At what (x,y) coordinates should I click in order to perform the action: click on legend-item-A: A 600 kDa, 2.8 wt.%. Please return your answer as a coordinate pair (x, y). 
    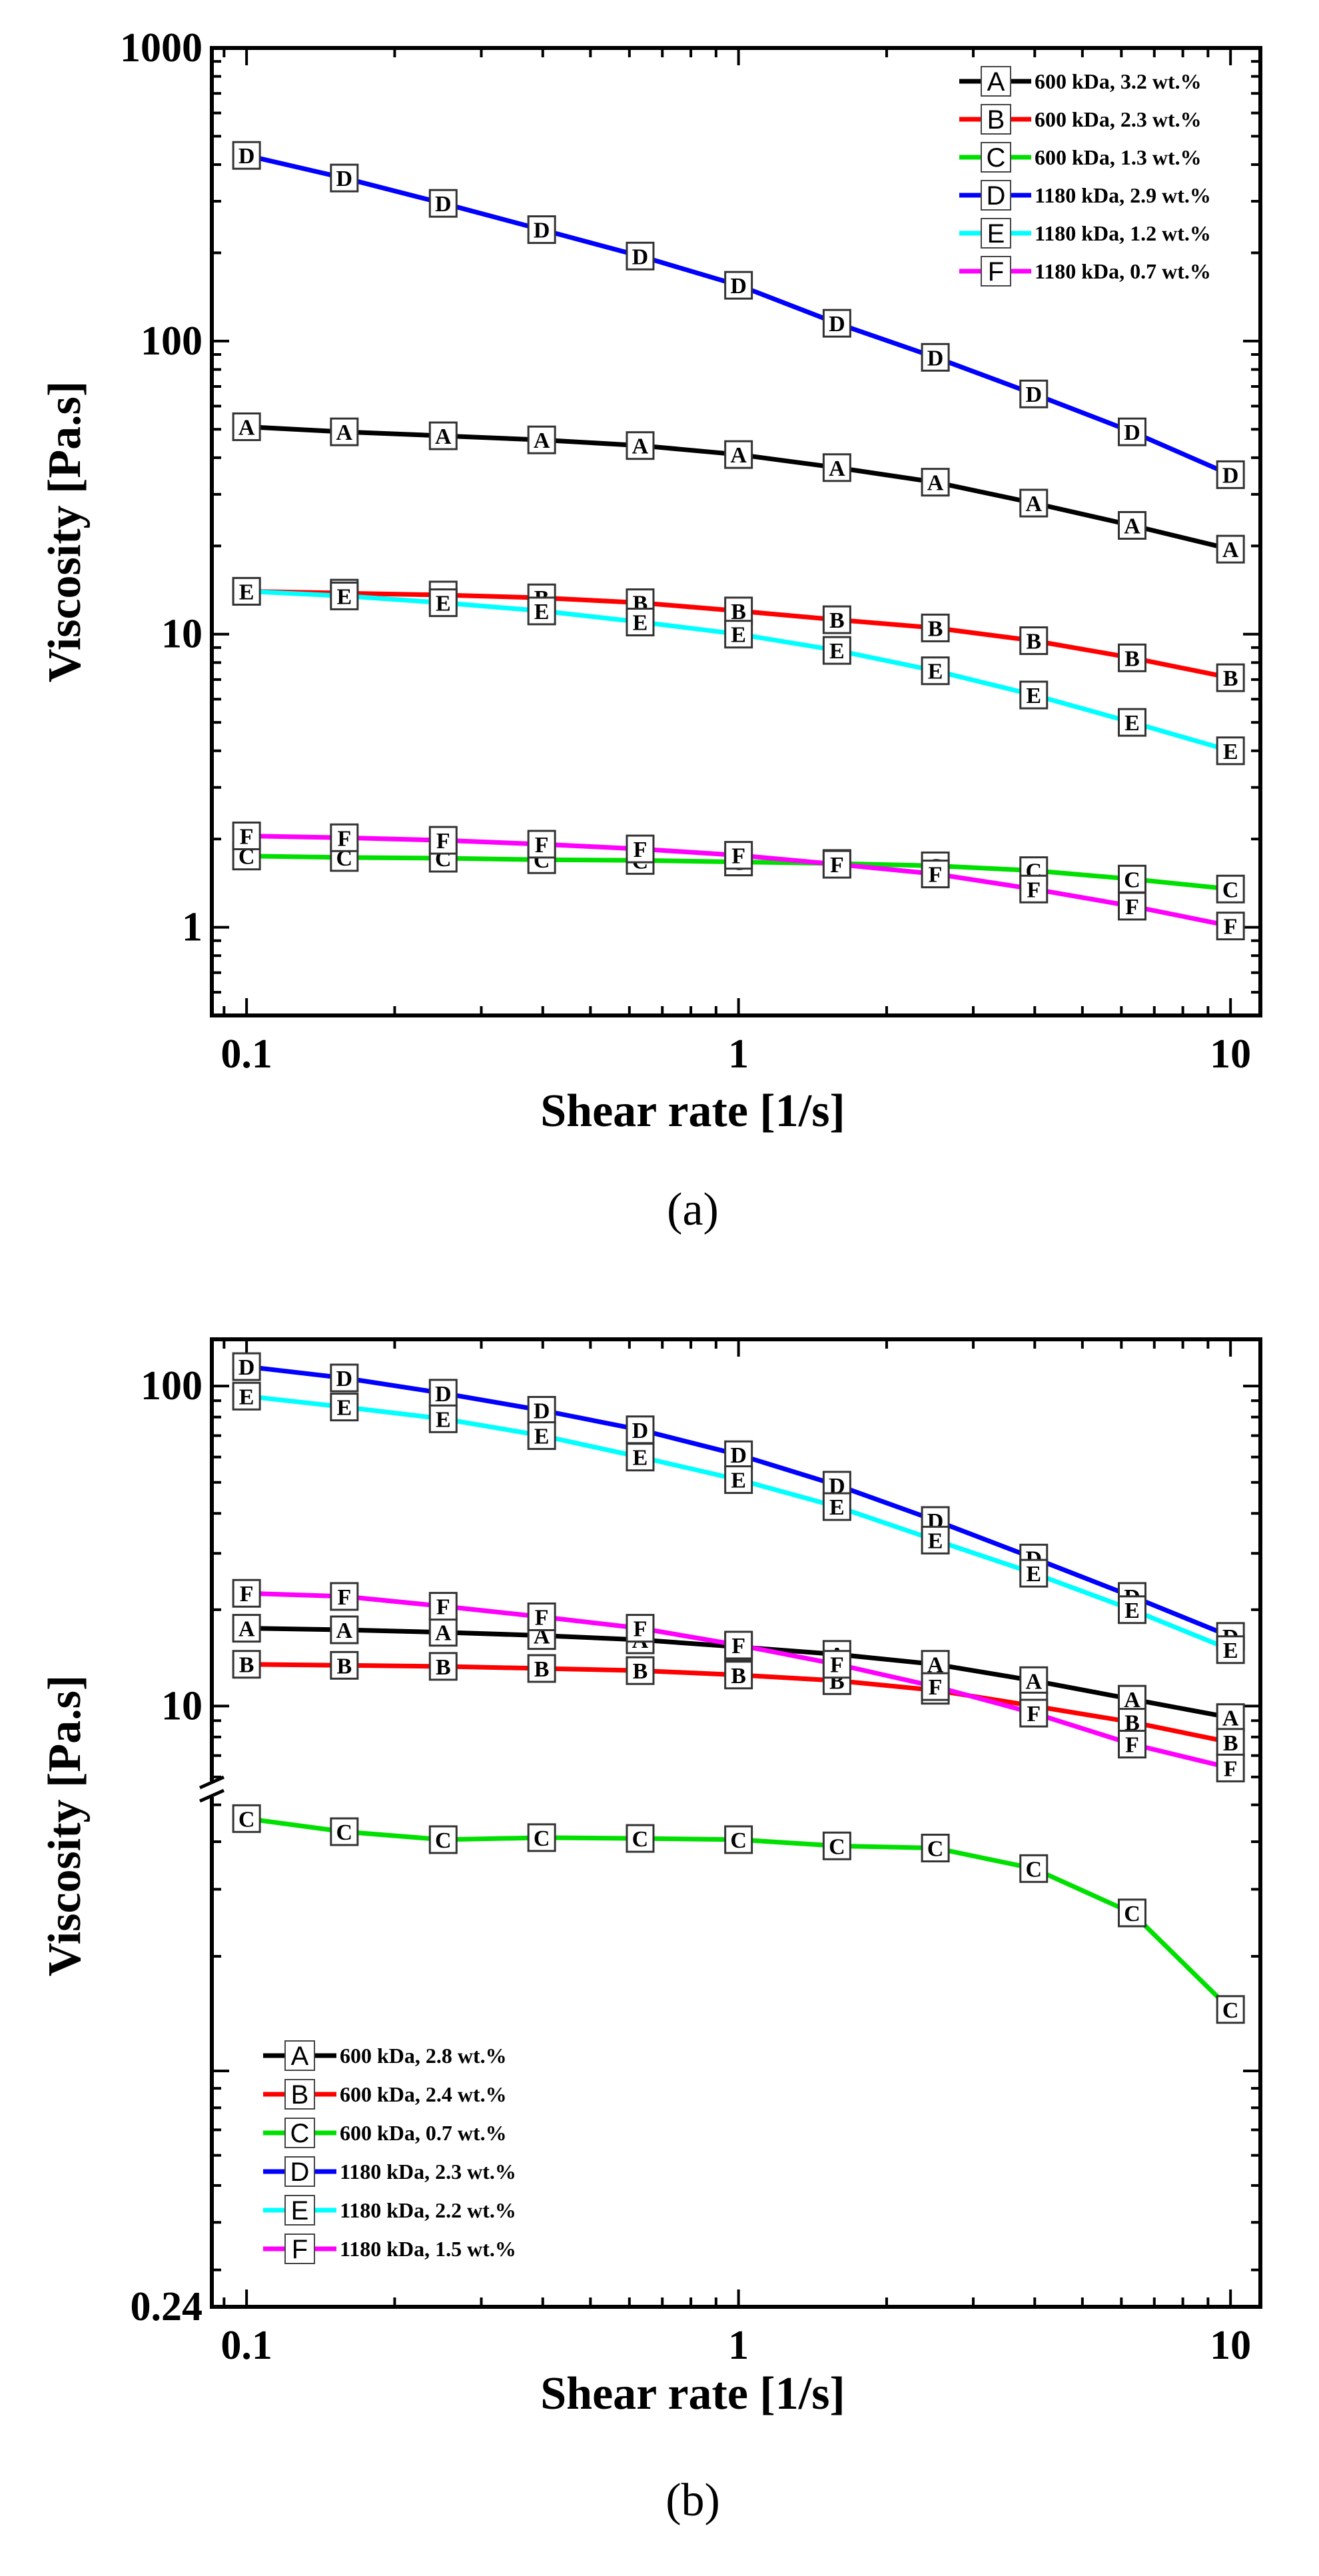
    Looking at the image, I should click on (385, 2055).